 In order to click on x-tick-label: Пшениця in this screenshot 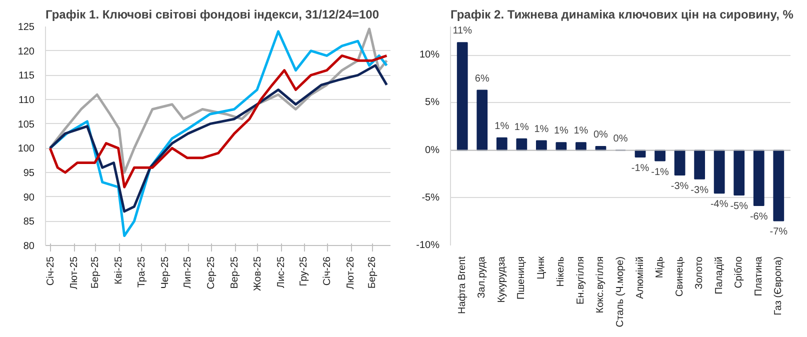, I will do `click(522, 278)`.